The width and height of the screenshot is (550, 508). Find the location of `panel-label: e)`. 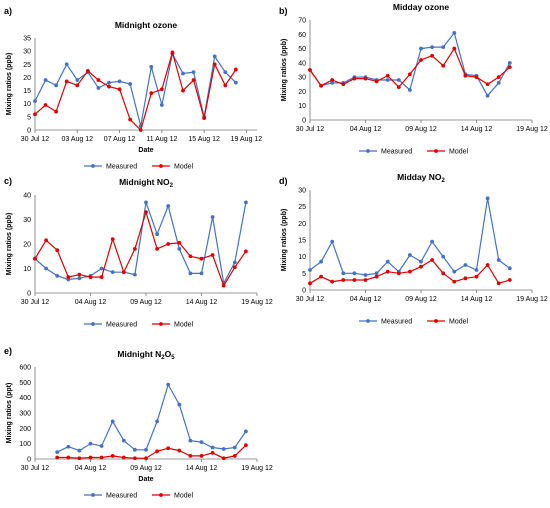

panel-label: e) is located at coordinates (8, 351).